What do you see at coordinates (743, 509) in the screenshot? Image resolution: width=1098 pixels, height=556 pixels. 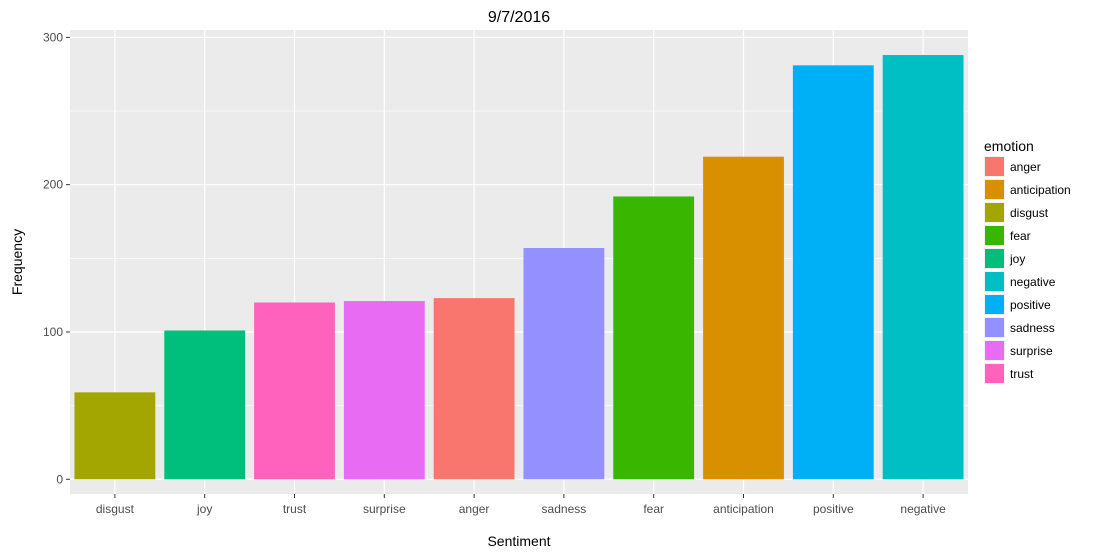 I see `x-tick-label: anticipation` at bounding box center [743, 509].